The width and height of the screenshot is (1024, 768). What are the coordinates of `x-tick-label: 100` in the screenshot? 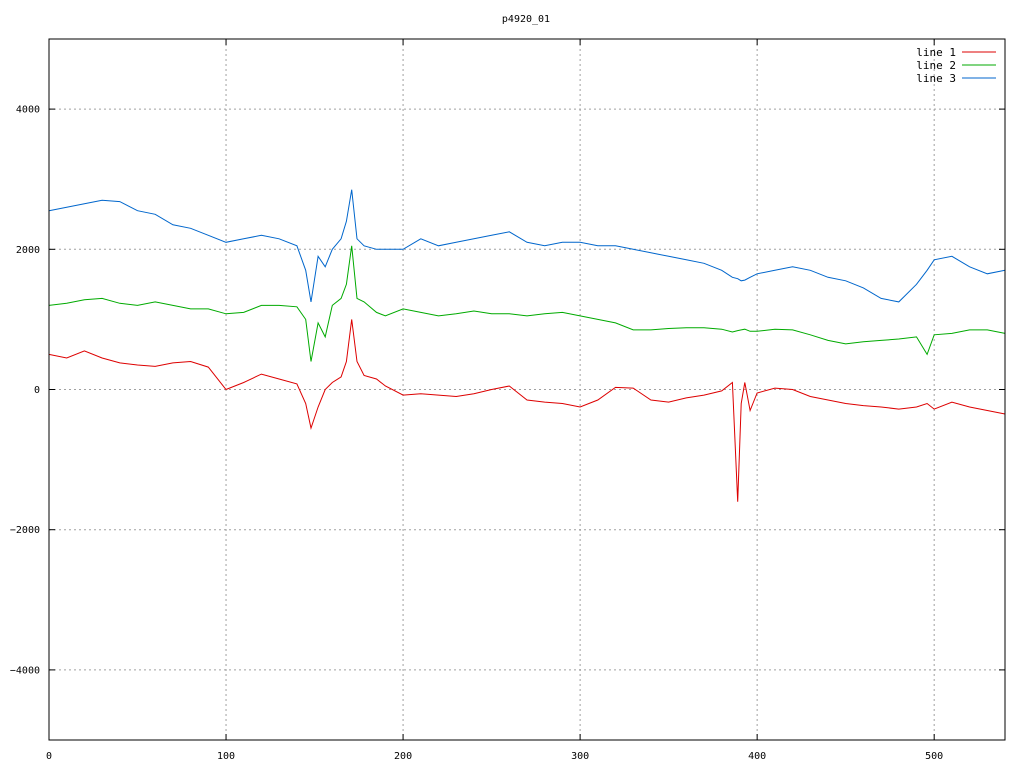 It's located at (226, 756).